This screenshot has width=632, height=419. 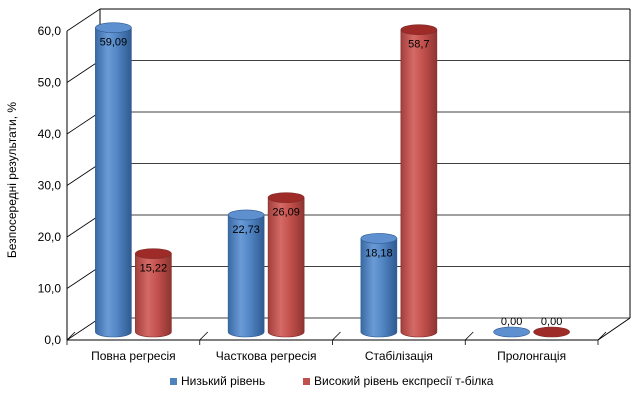 What do you see at coordinates (531, 356) in the screenshot?
I see `x-tick-label: Пролонгація` at bounding box center [531, 356].